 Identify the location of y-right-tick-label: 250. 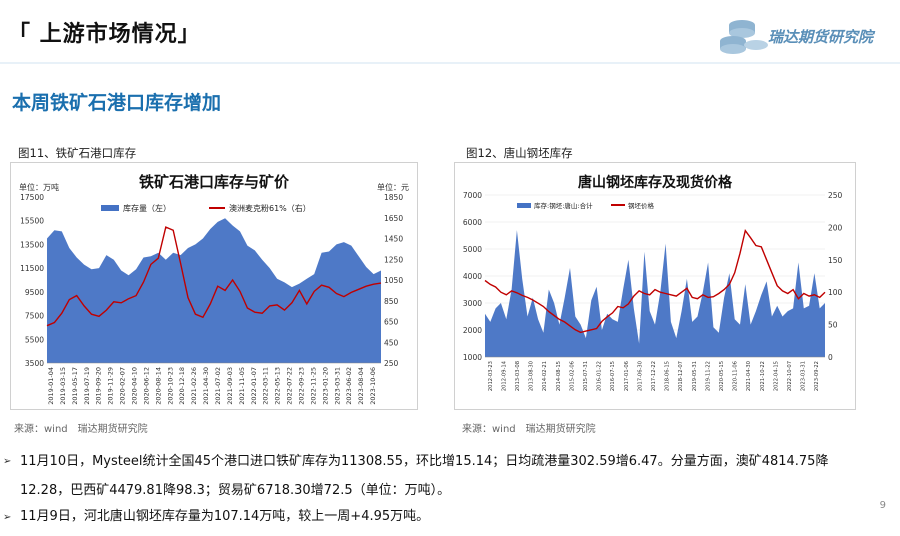
(835, 195).